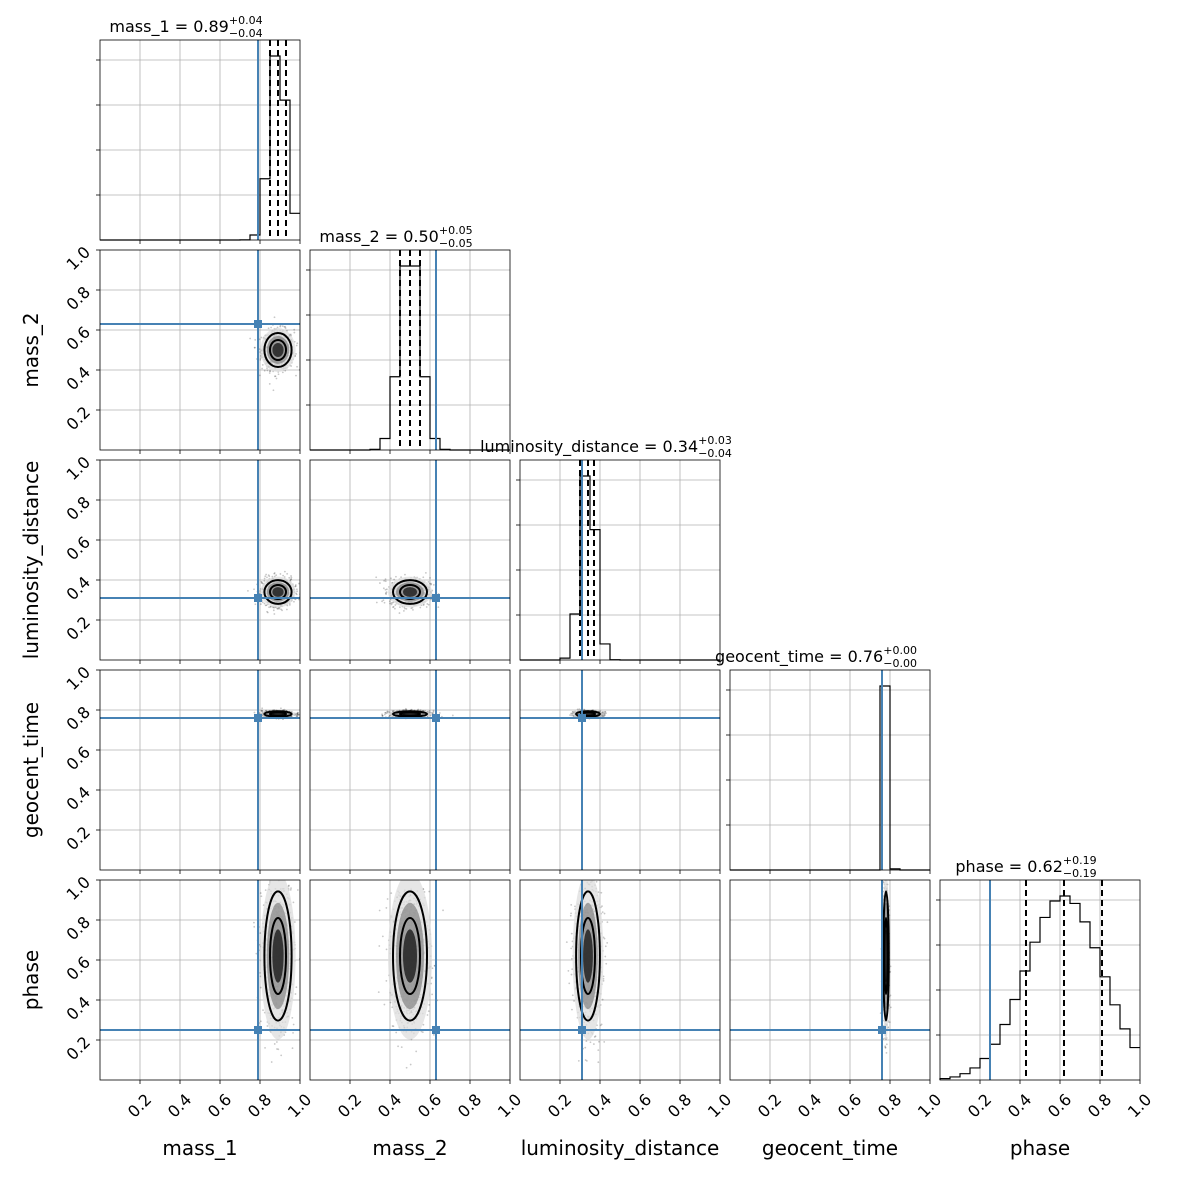 This screenshot has height=1180, width=1180. I want to click on title-main: geocent_time = 0.76, so click(799, 657).